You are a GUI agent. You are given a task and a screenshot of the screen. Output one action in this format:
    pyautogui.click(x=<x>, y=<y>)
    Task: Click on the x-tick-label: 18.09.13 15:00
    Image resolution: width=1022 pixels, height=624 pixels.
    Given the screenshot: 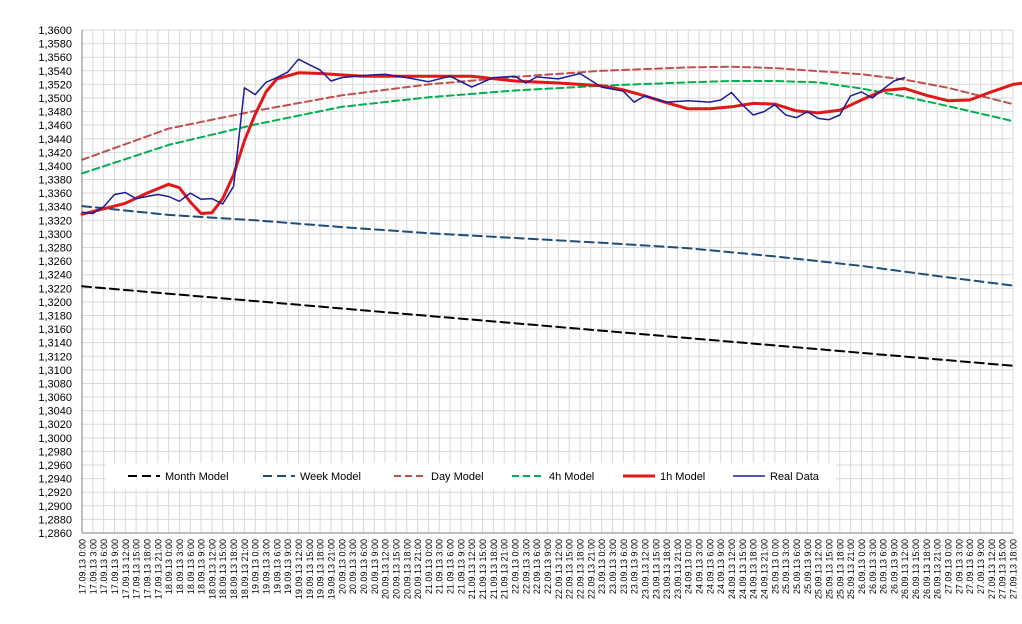 What is the action you would take?
    pyautogui.click(x=223, y=569)
    